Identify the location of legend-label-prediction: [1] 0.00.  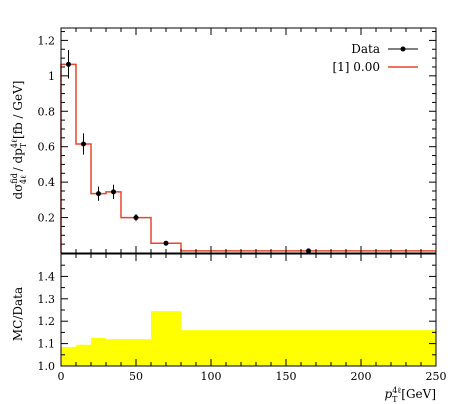
(356, 67).